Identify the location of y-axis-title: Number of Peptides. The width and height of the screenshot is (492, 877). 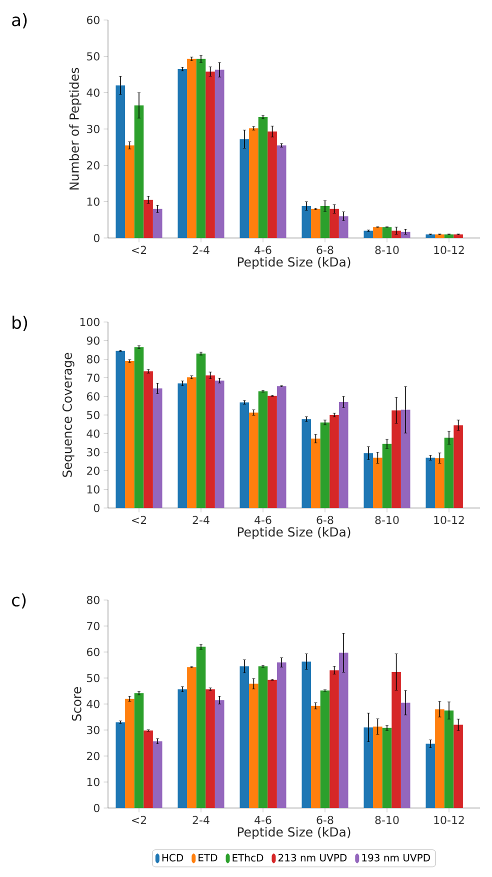
(75, 129).